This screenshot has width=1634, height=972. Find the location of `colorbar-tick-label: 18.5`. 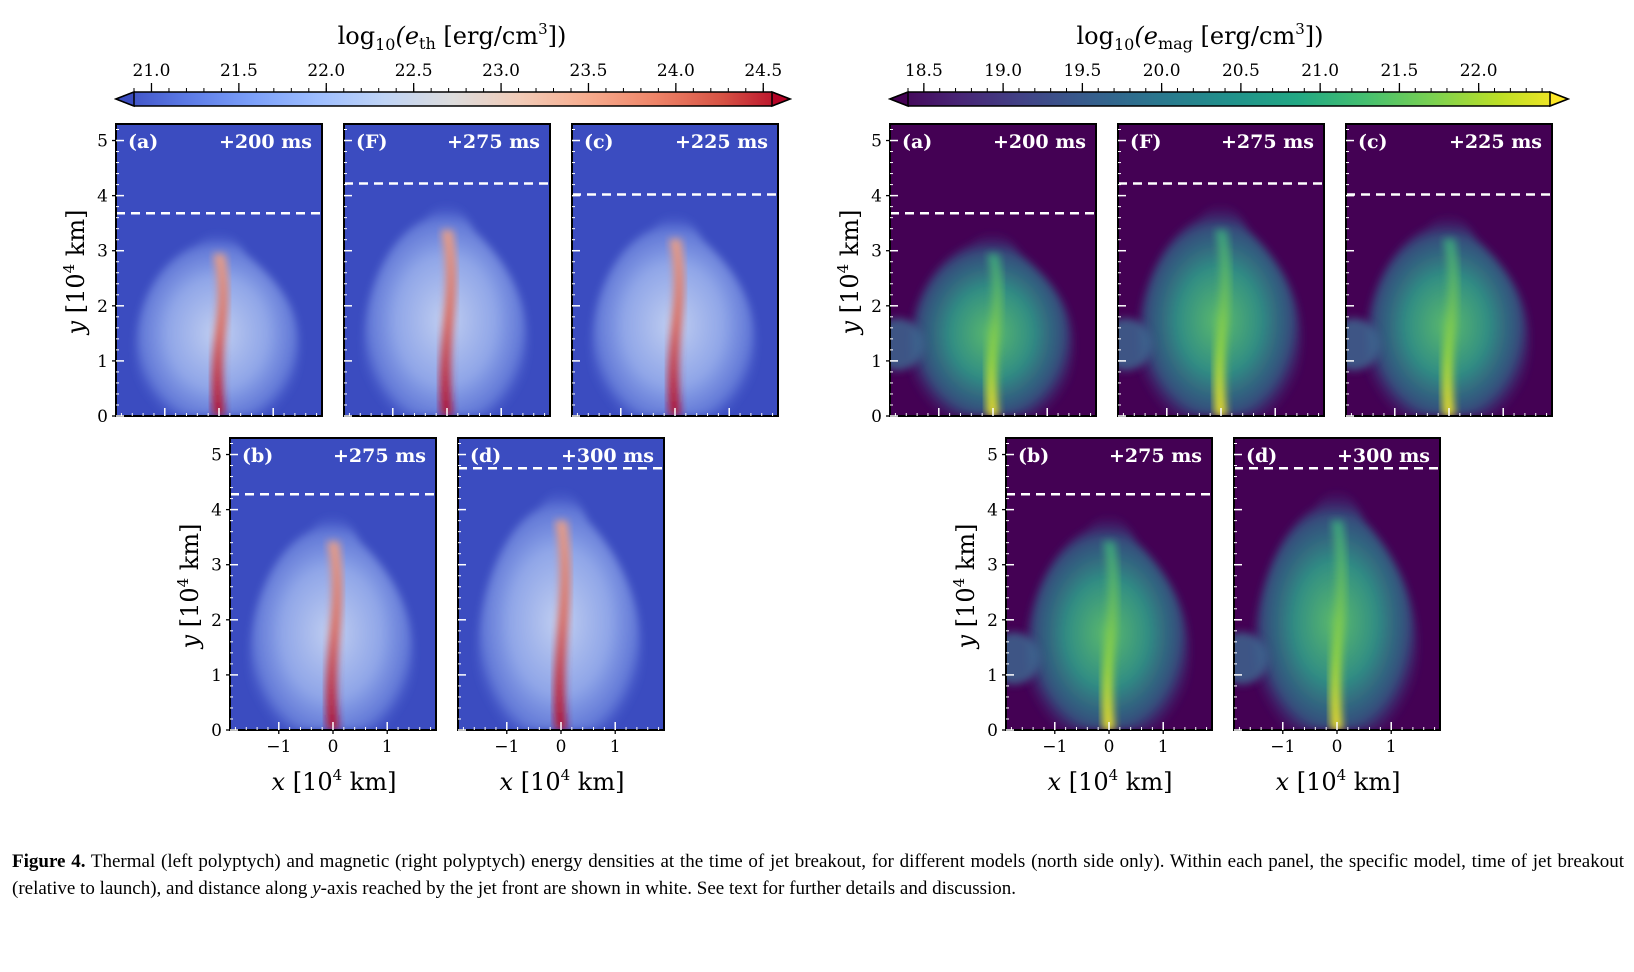

colorbar-tick-label: 18.5 is located at coordinates (924, 71).